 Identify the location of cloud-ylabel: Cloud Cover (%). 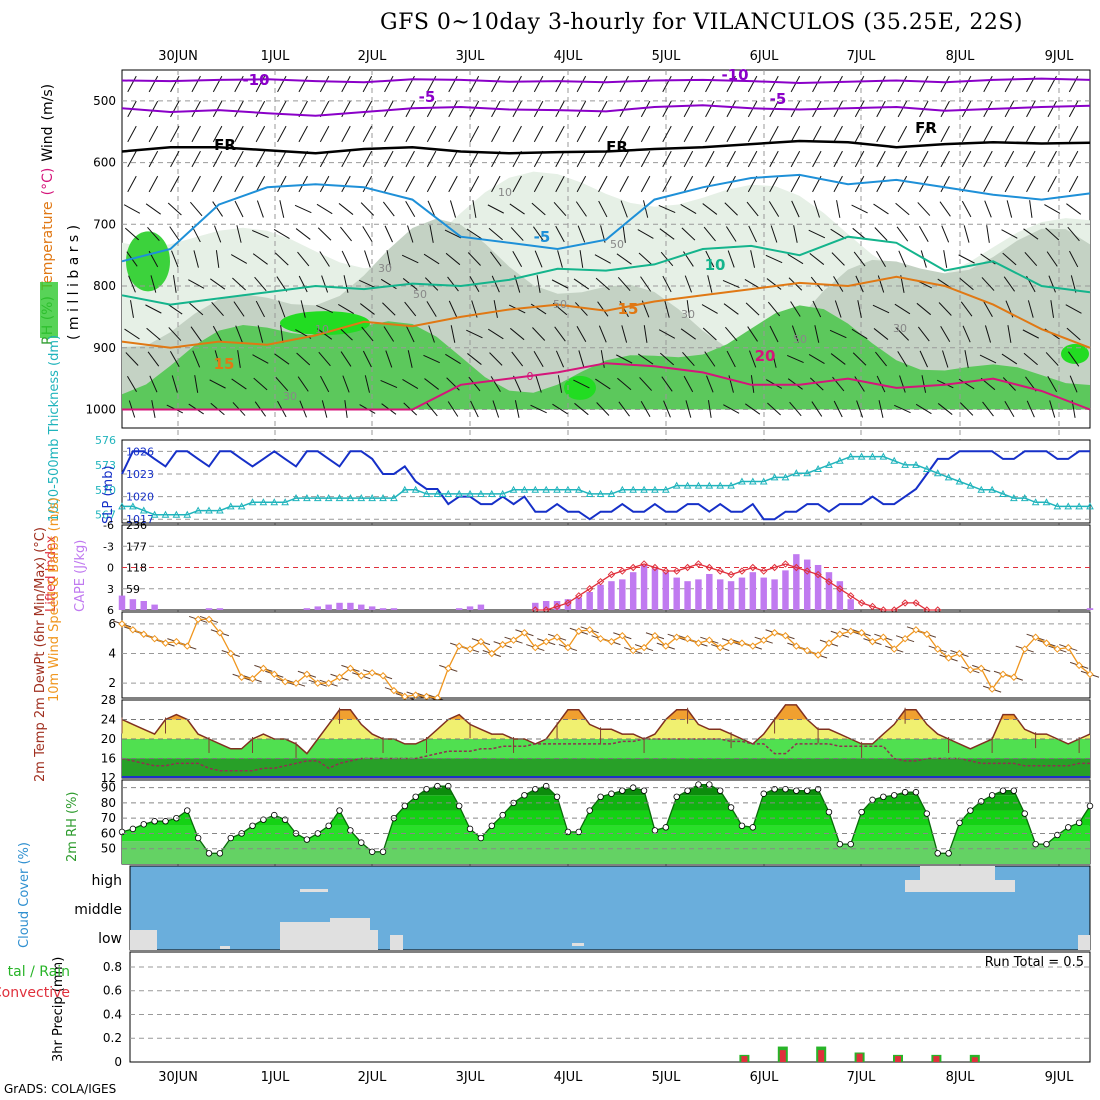
(24, 895).